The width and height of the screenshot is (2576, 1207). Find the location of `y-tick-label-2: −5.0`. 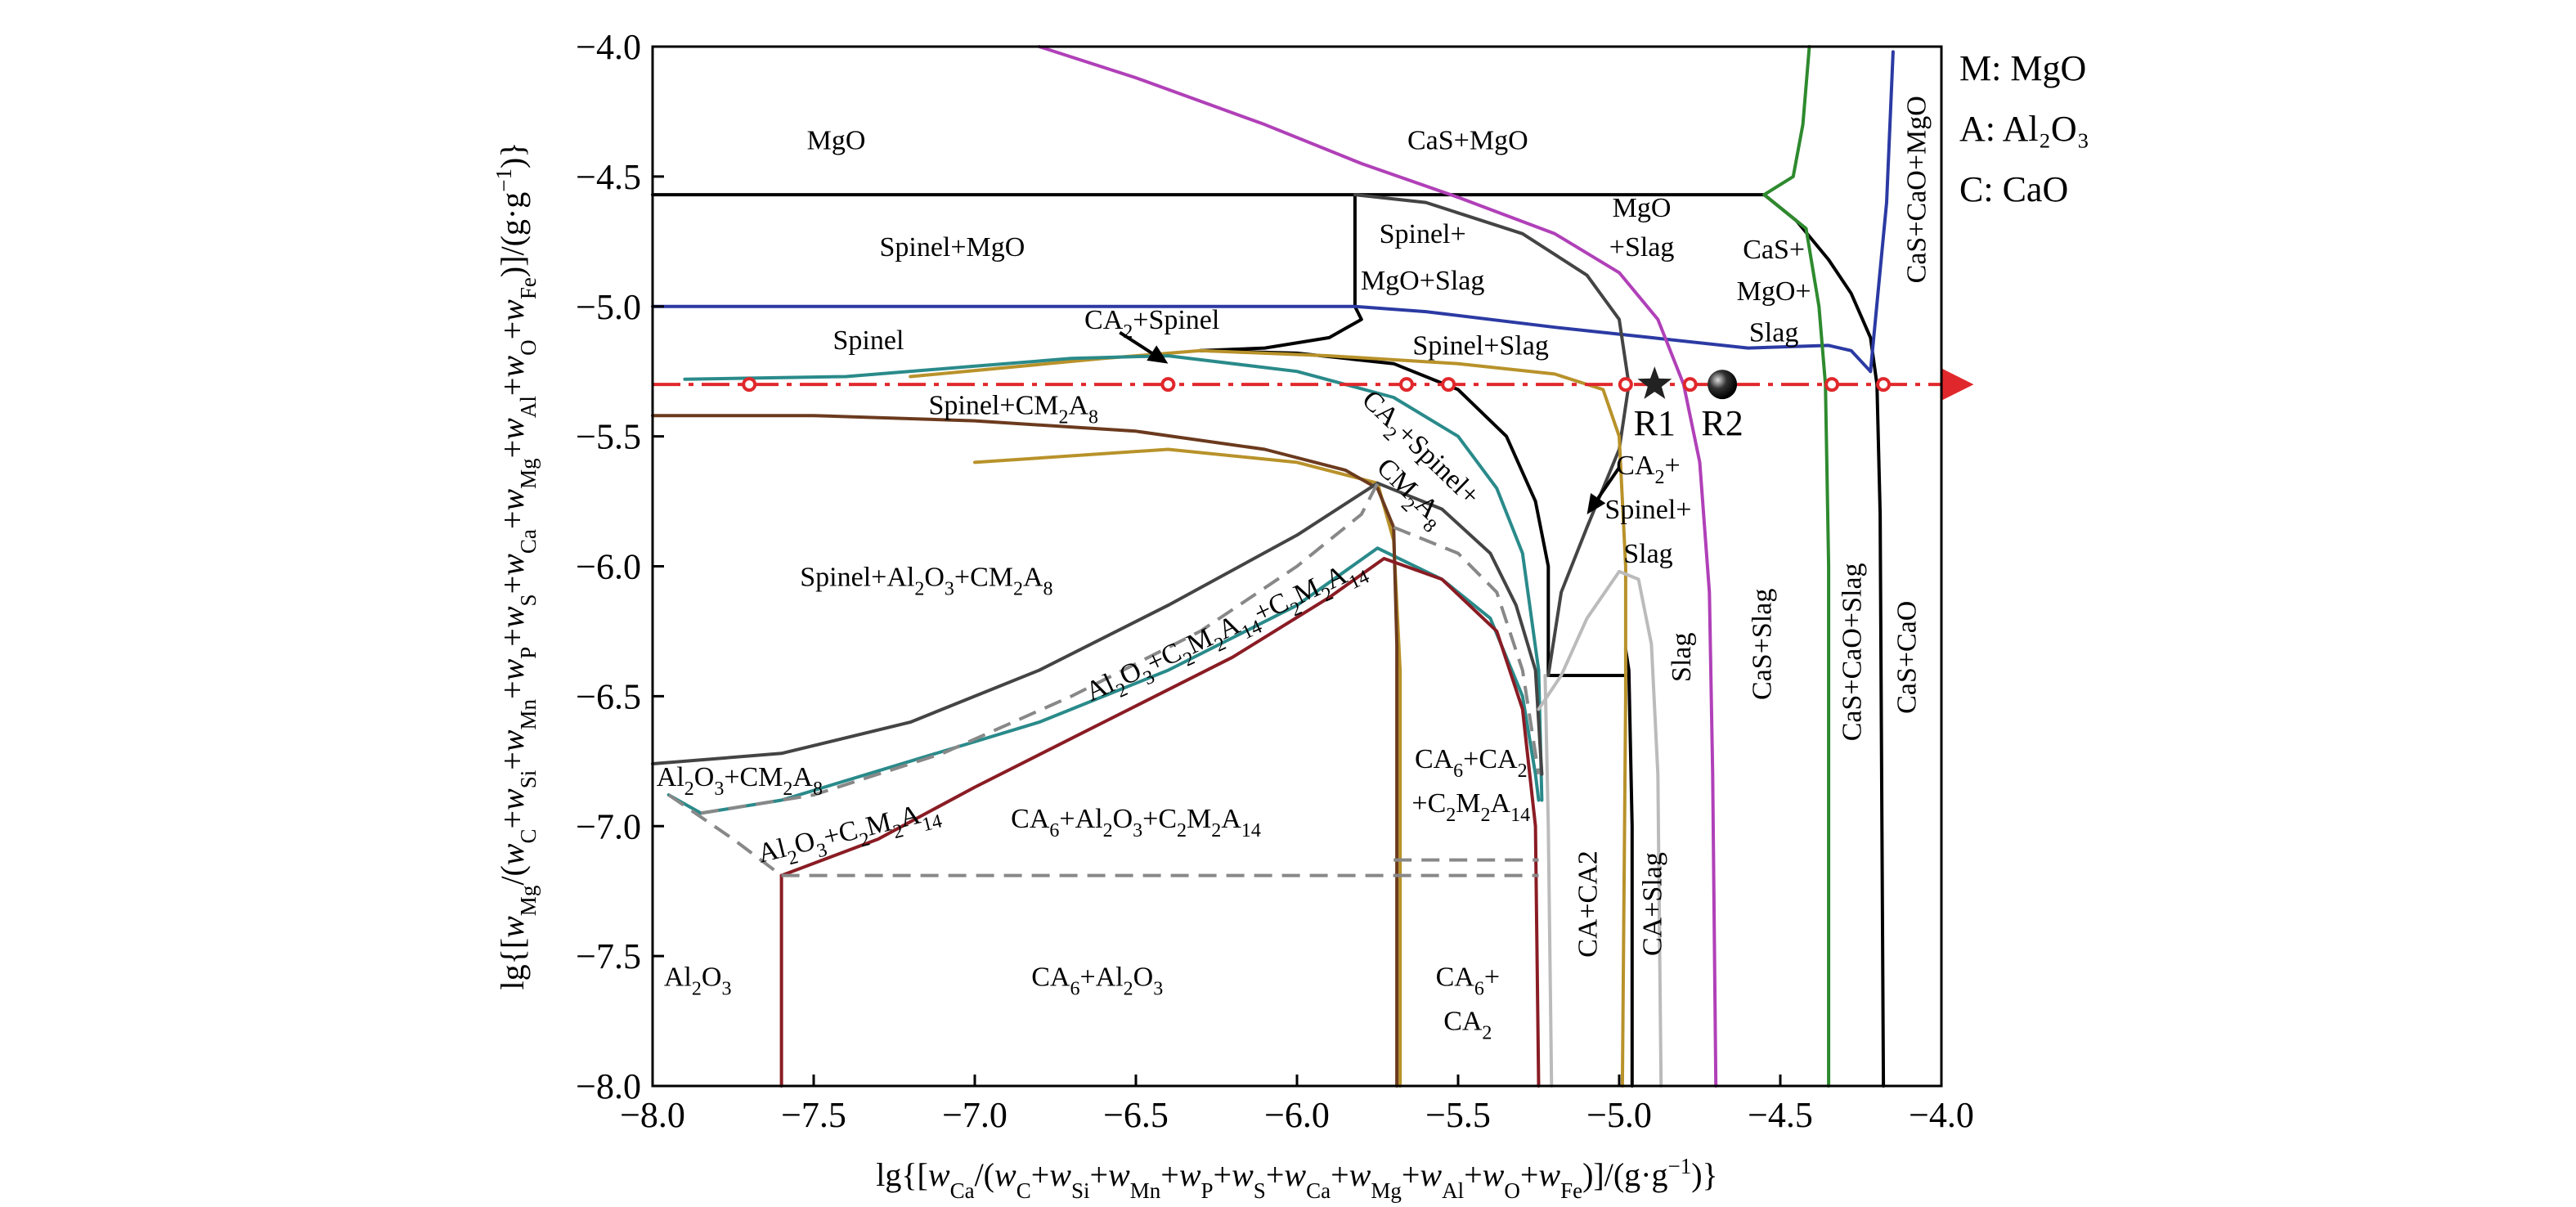

y-tick-label-2: −5.0 is located at coordinates (608, 307).